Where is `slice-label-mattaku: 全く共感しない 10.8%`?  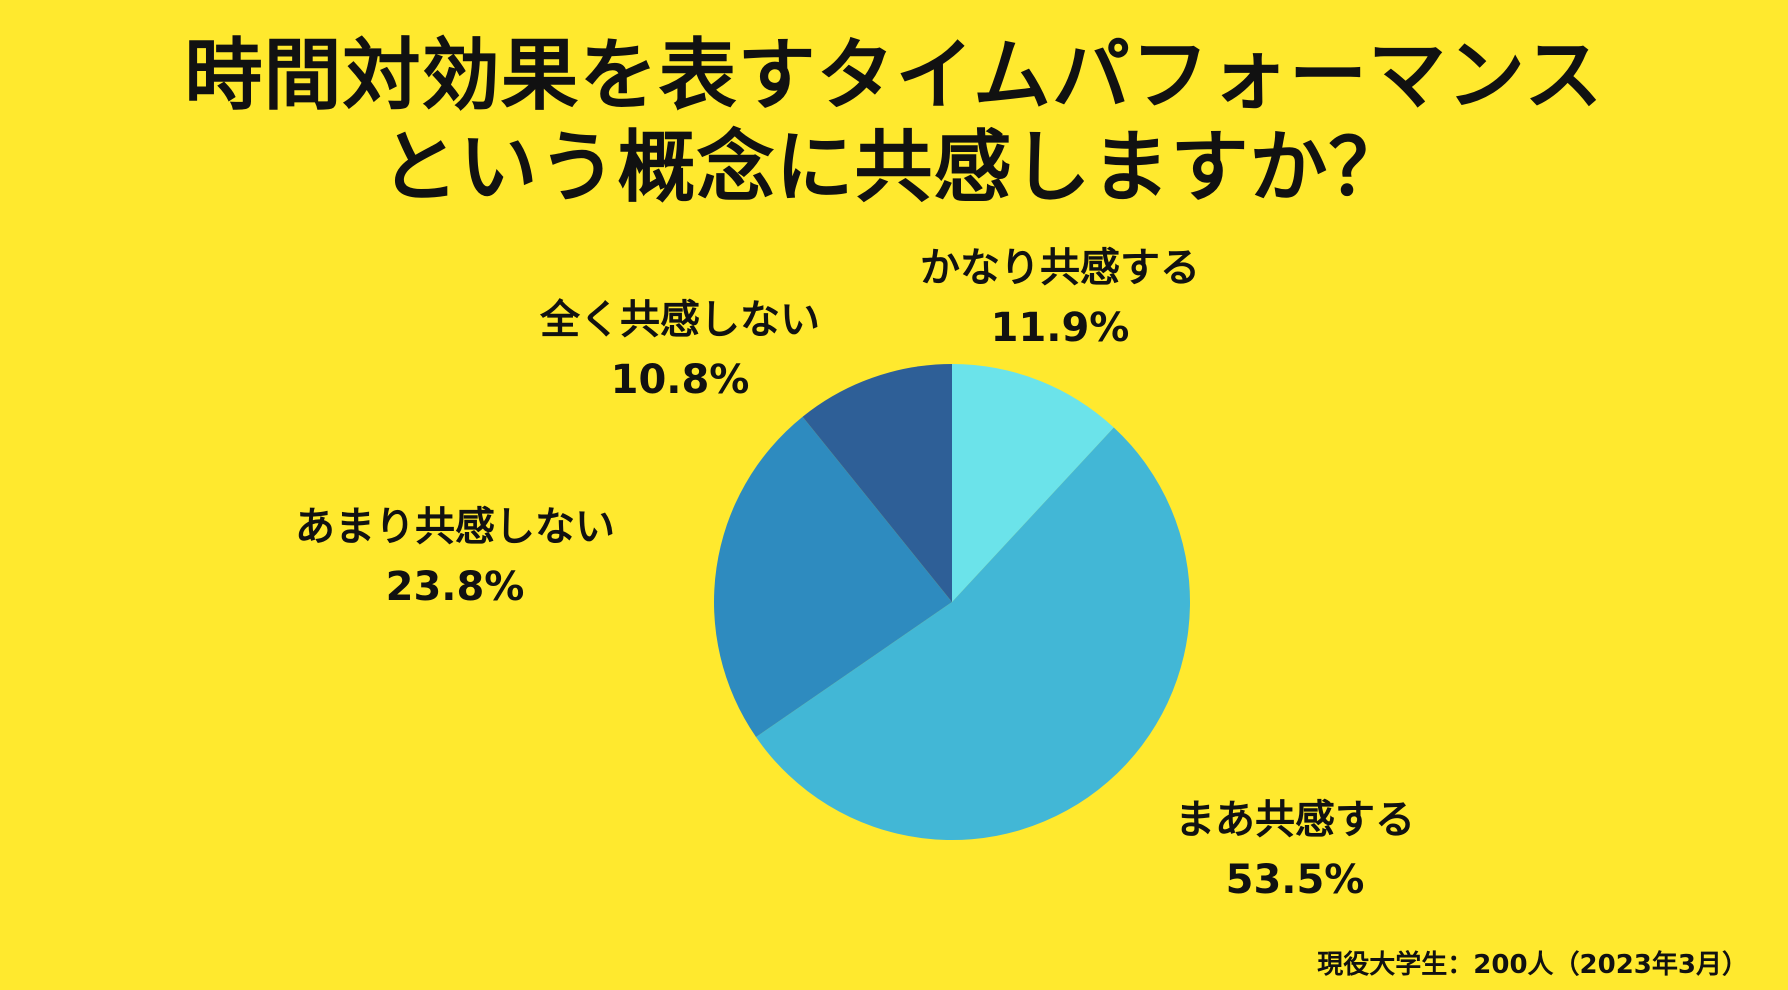 slice-label-mattaku: 全く共感しない 10.8% is located at coordinates (680, 350).